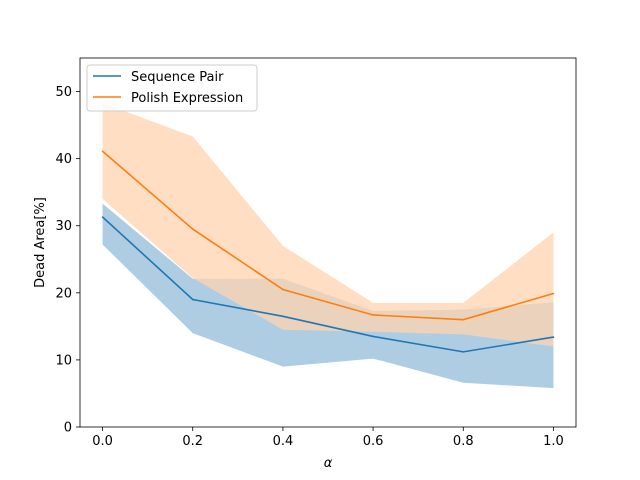 This screenshot has width=640, height=480. I want to click on legend: Sequence Pair Polish Expression, so click(172, 88).